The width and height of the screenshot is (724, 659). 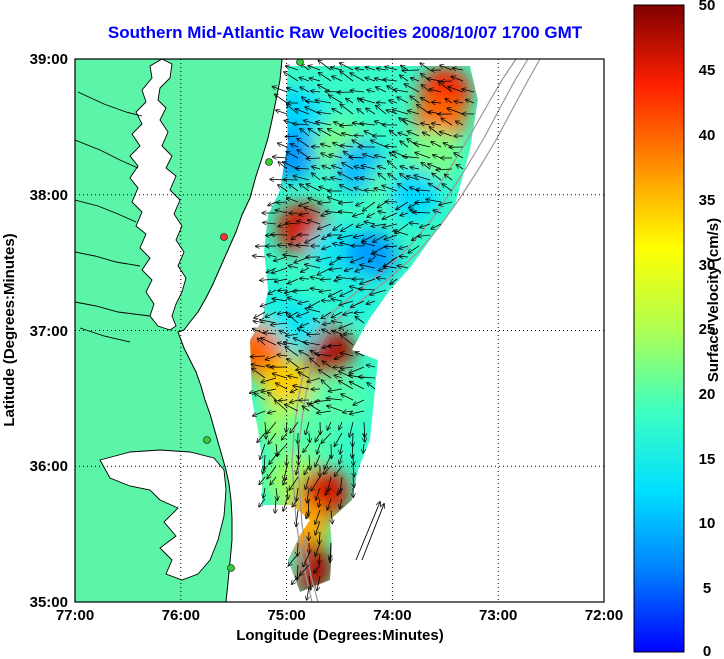 What do you see at coordinates (158, 195) in the screenshot?
I see `chesapeake-bay` at bounding box center [158, 195].